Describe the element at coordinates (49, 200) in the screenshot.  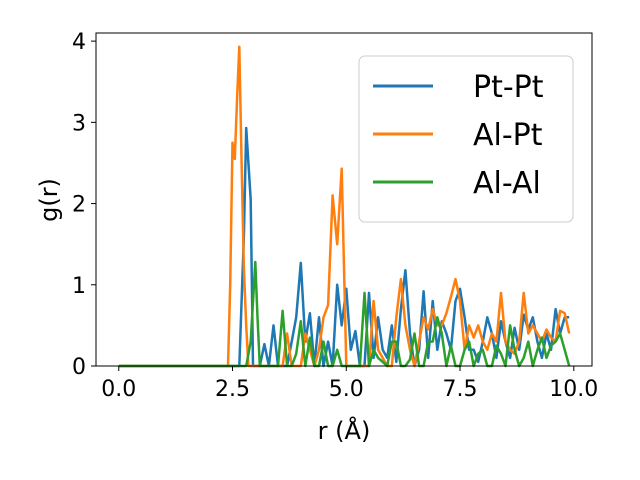
I see `y-axis-label: g(r)` at that location.